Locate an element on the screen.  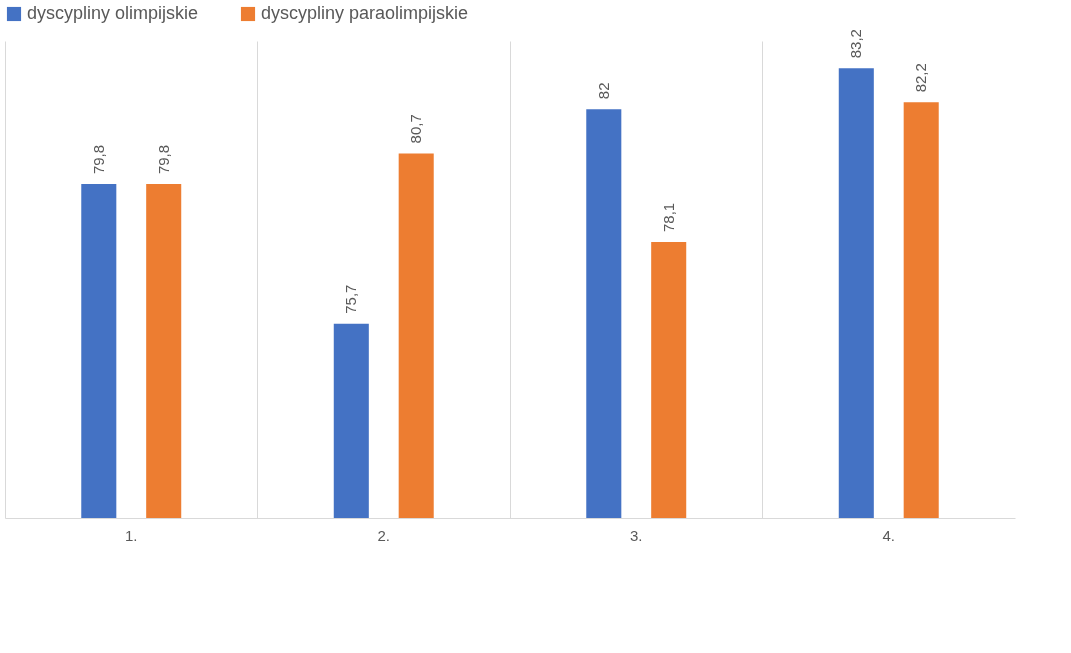
x-tick-label: 1. is located at coordinates (131, 535).